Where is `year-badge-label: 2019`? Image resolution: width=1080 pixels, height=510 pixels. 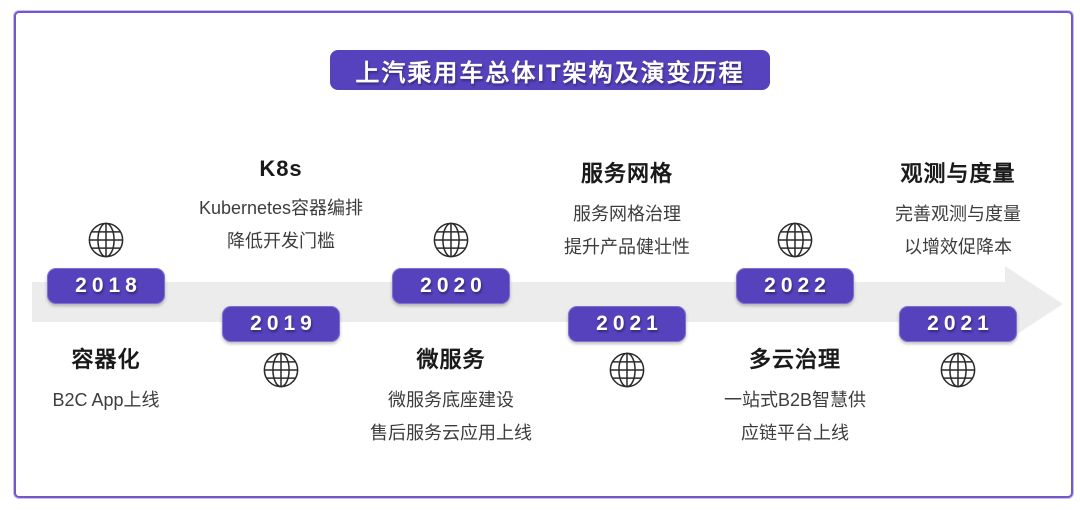
year-badge-label: 2019 is located at coordinates (283, 323).